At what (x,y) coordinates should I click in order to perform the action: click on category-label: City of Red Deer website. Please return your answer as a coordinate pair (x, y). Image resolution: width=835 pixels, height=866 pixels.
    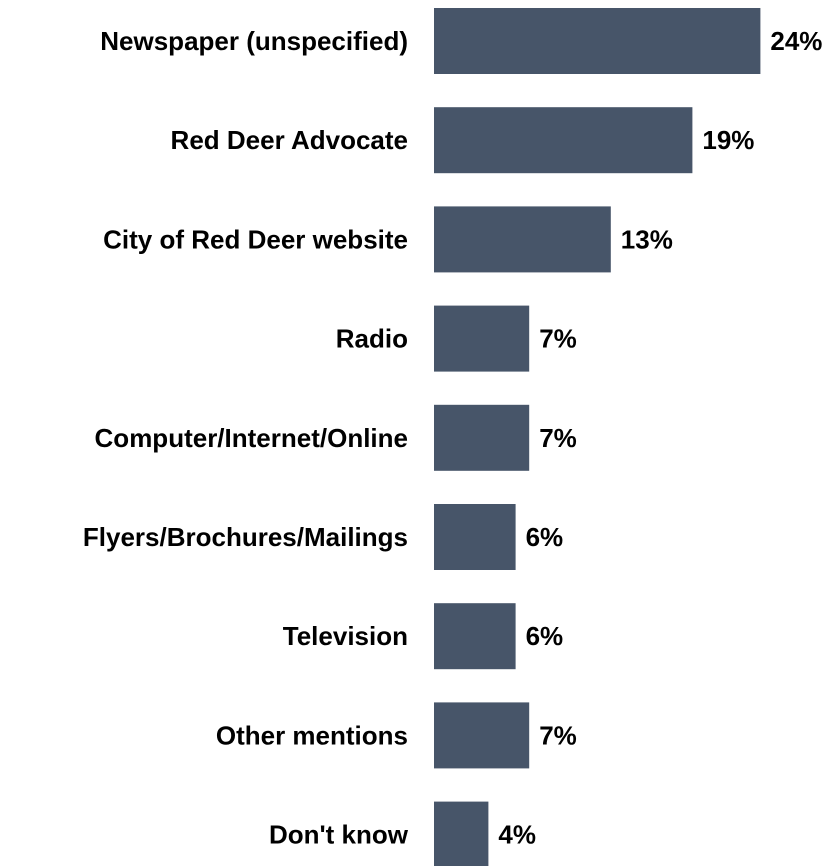
    Looking at the image, I should click on (255, 239).